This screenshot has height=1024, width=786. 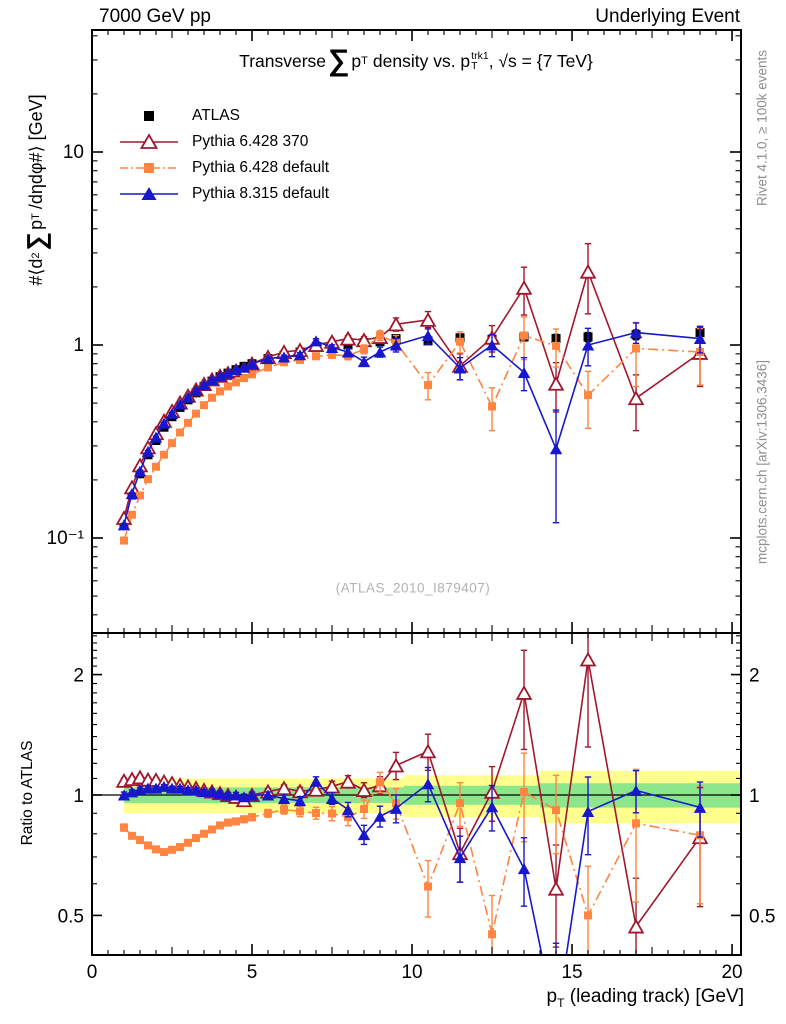 I want to click on ylabel-sup: 2, so click(x=36, y=255).